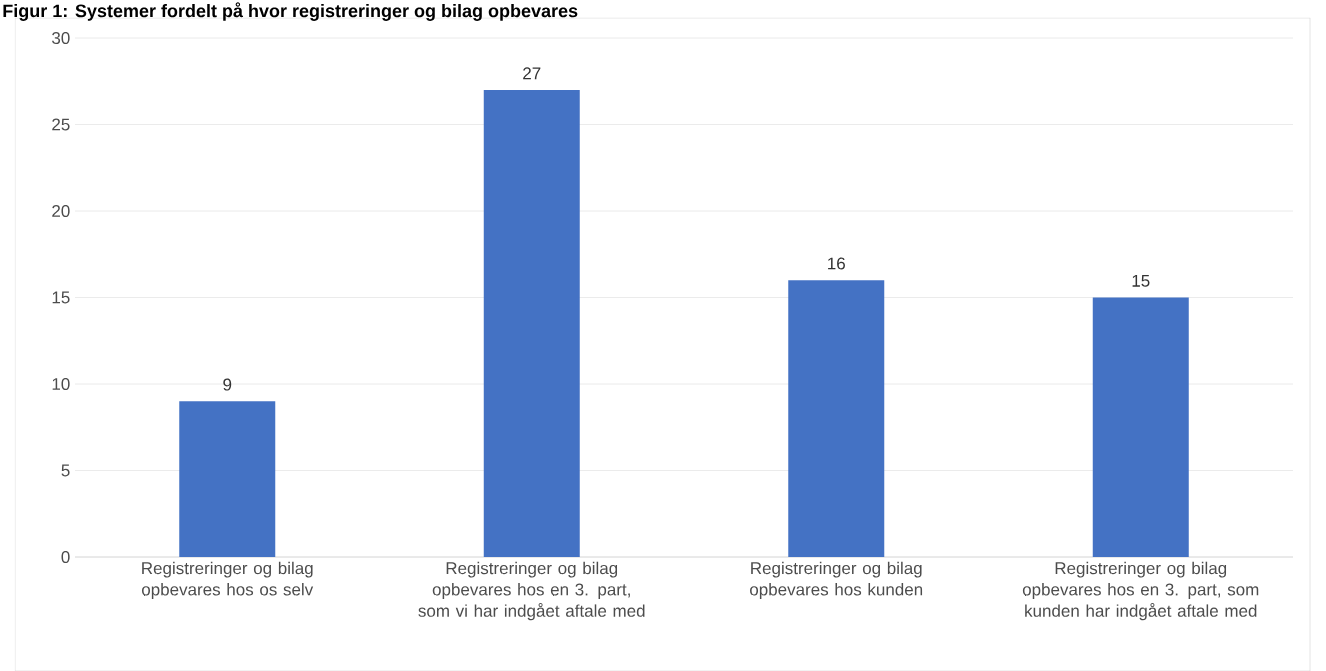  What do you see at coordinates (531, 591) in the screenshot?
I see `x-tick-label: Registreringer og bilag opbevares hos en 3. part, som vi har indgået aftale med` at bounding box center [531, 591].